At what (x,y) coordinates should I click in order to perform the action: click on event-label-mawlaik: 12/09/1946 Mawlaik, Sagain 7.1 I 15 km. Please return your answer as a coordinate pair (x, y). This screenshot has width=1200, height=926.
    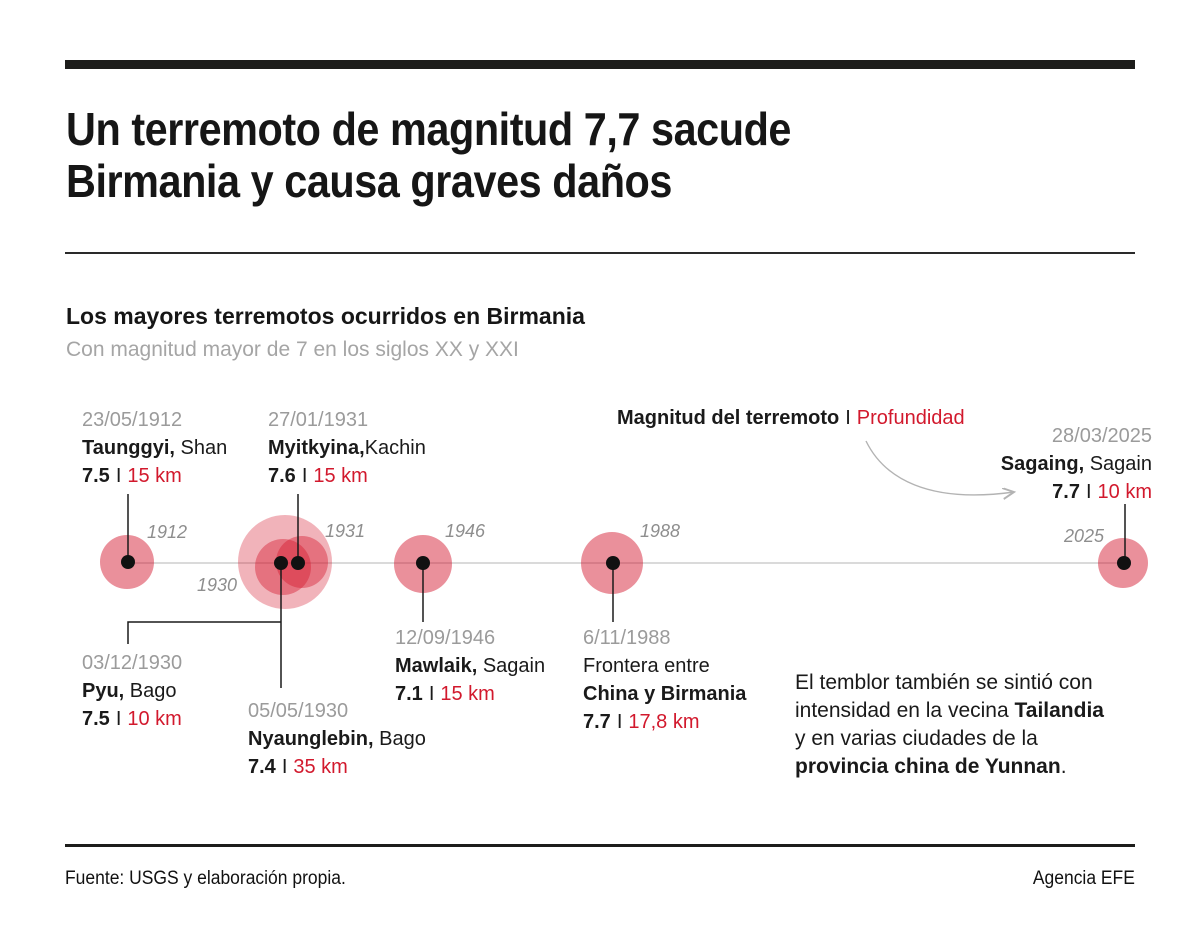
    Looking at the image, I should click on (470, 666).